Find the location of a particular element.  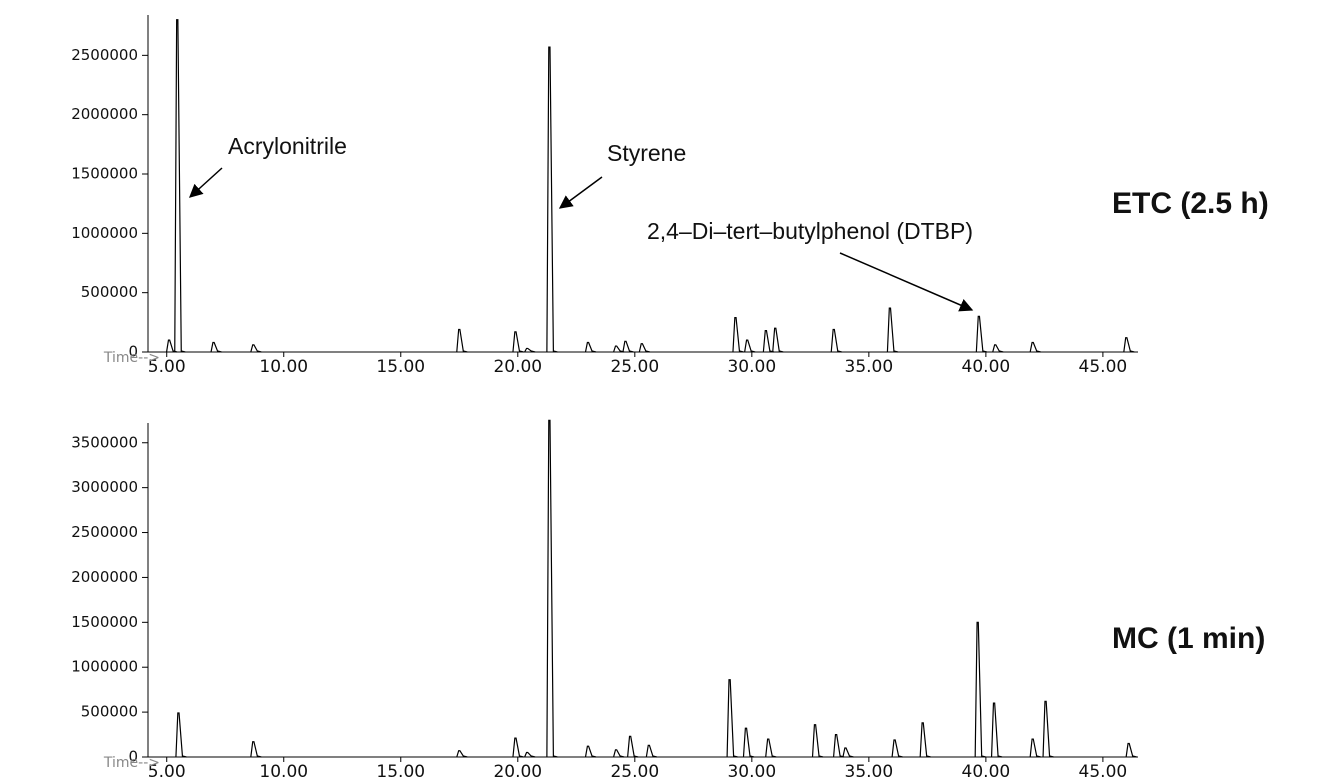

side-label: ETC (2.5 h) is located at coordinates (1190, 203).